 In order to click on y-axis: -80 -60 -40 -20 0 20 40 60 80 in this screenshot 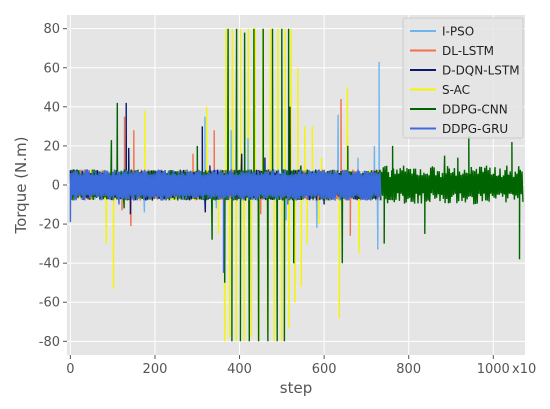, I will do `click(53, 186)`.